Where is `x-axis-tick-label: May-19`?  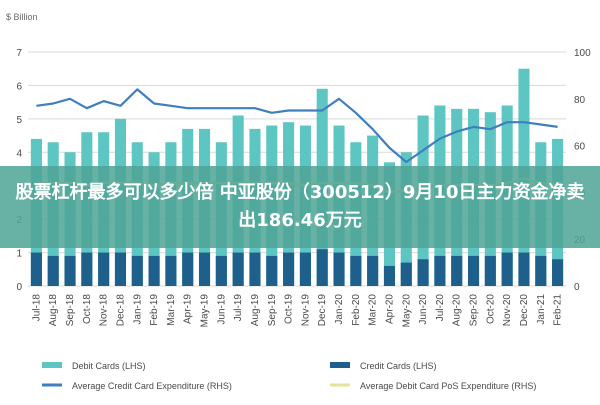
x-axis-tick-label: May-19 is located at coordinates (205, 311).